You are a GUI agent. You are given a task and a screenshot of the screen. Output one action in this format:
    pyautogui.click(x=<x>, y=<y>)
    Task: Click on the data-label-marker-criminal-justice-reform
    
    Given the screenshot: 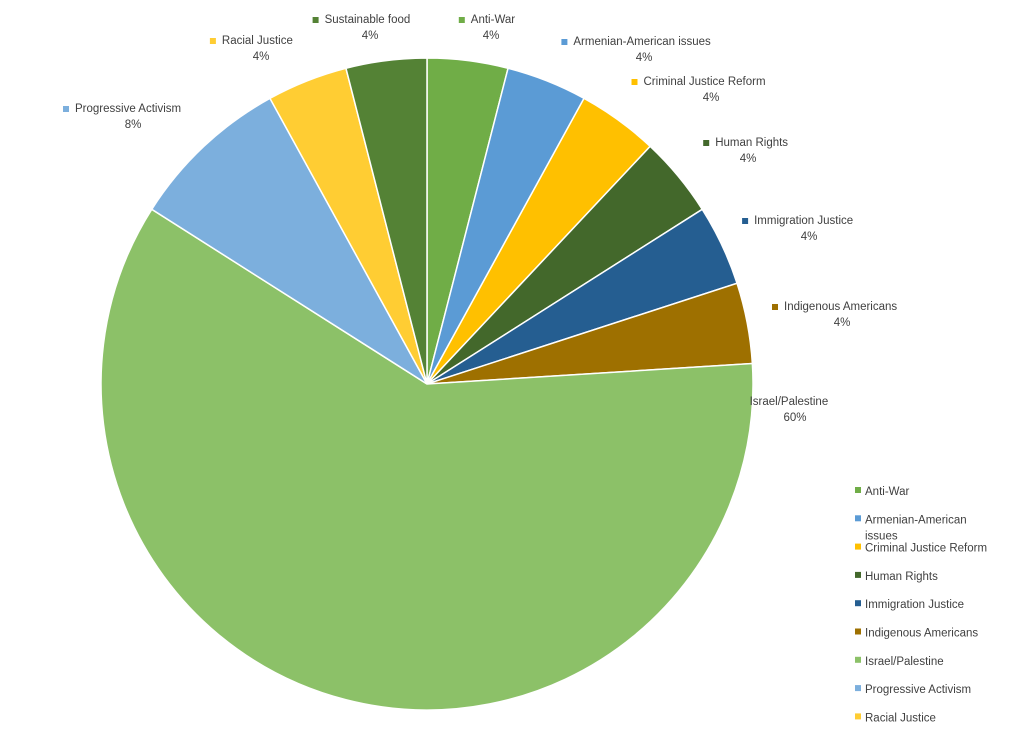 What is the action you would take?
    pyautogui.click(x=634, y=82)
    